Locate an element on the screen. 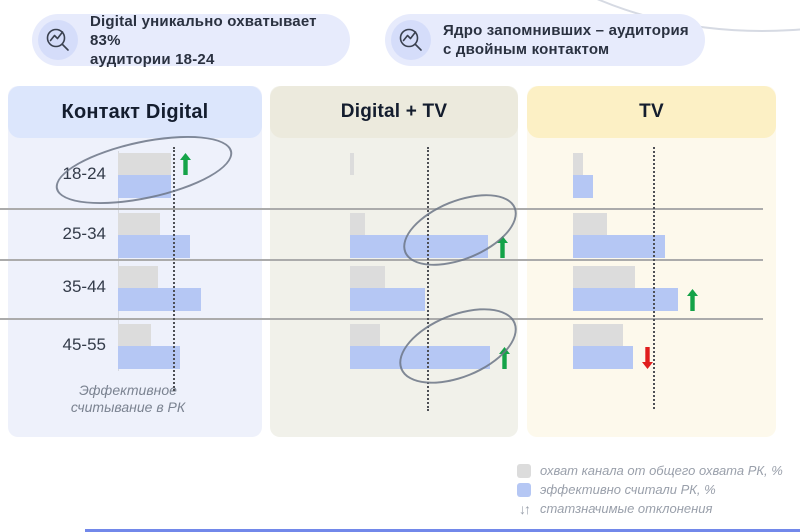 Image resolution: width=800 pixels, height=532 pixels. legend-item-channel-reach: охват канала от общего охвата РК, % is located at coordinates (650, 470).